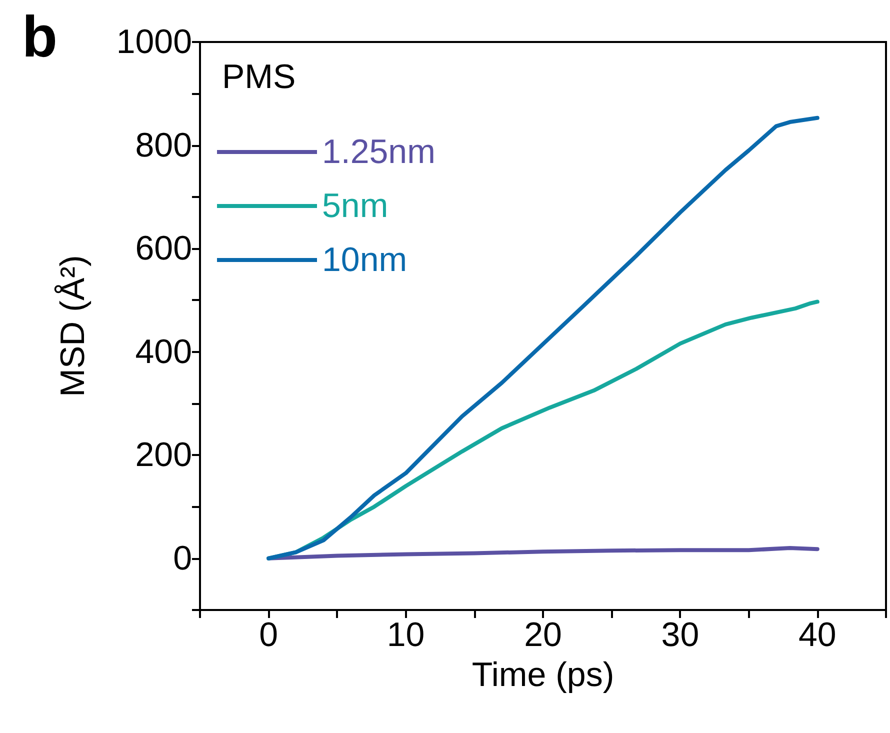 The image size is (890, 733). I want to click on x-tick-label: 30, so click(680, 635).